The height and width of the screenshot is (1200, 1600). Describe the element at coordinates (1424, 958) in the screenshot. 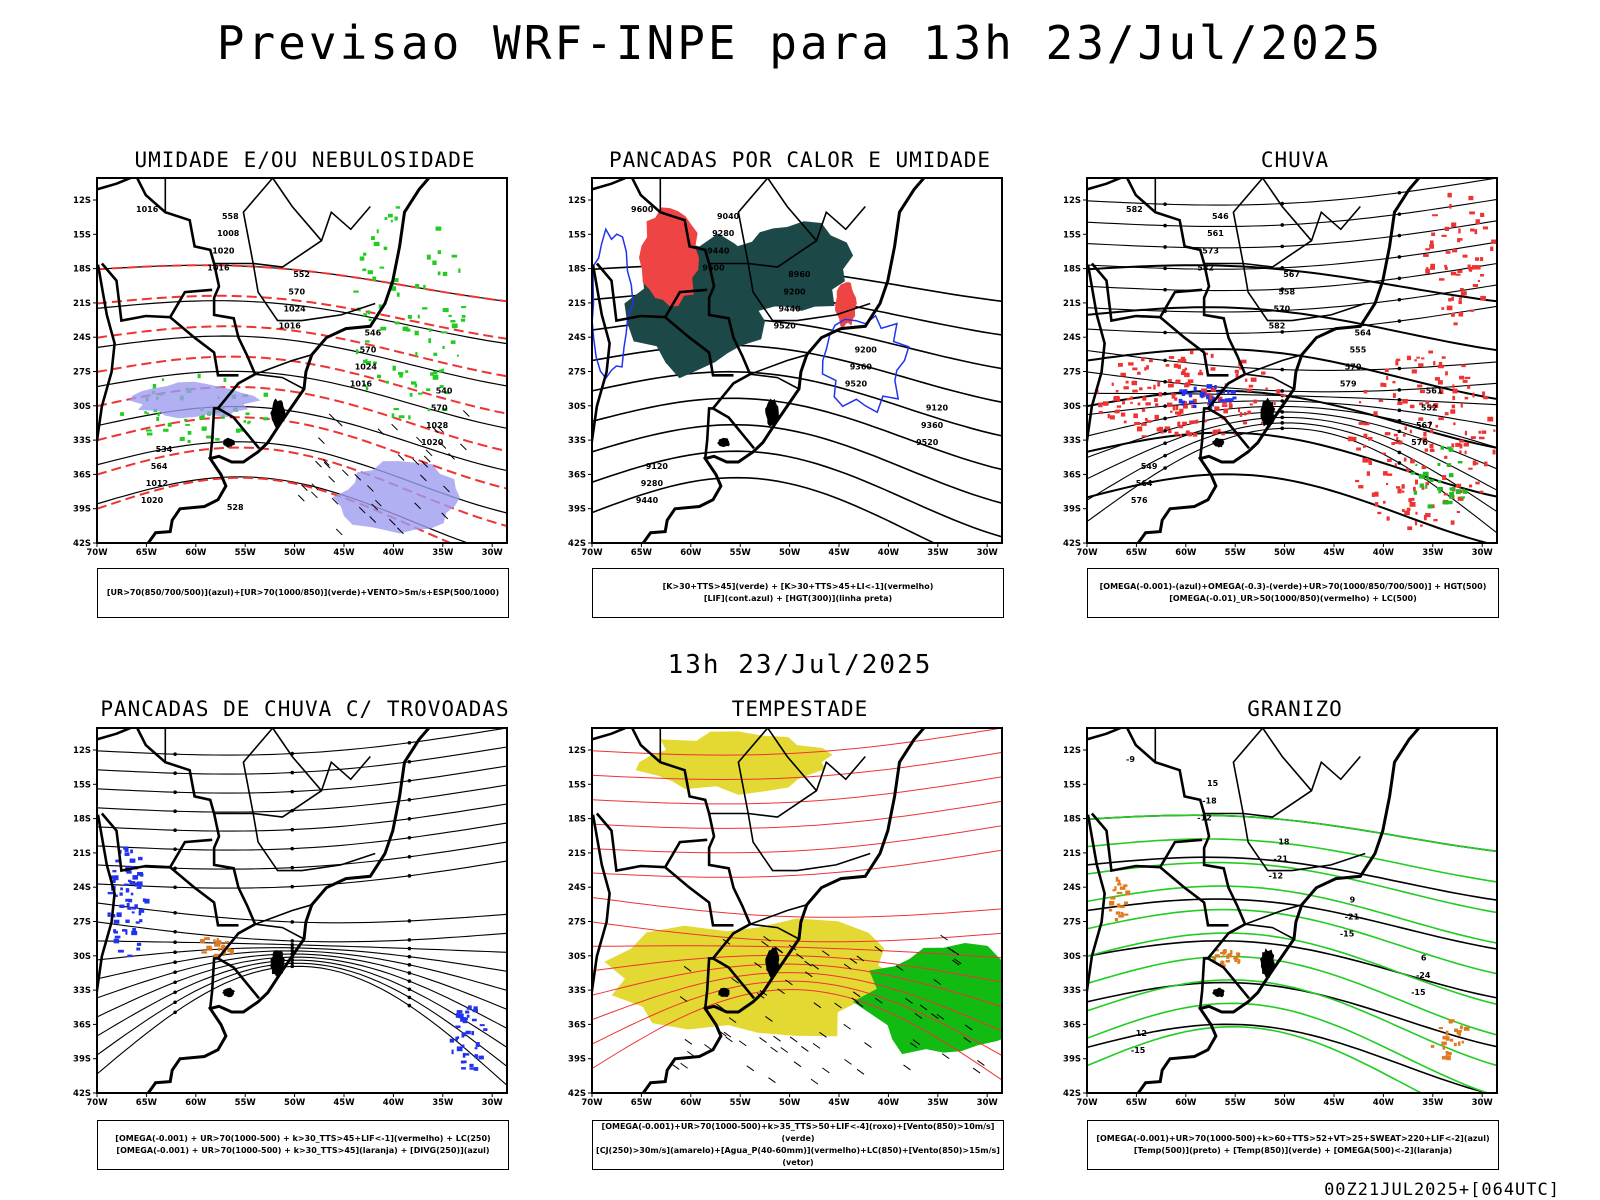

I see `contour-label: 6` at that location.